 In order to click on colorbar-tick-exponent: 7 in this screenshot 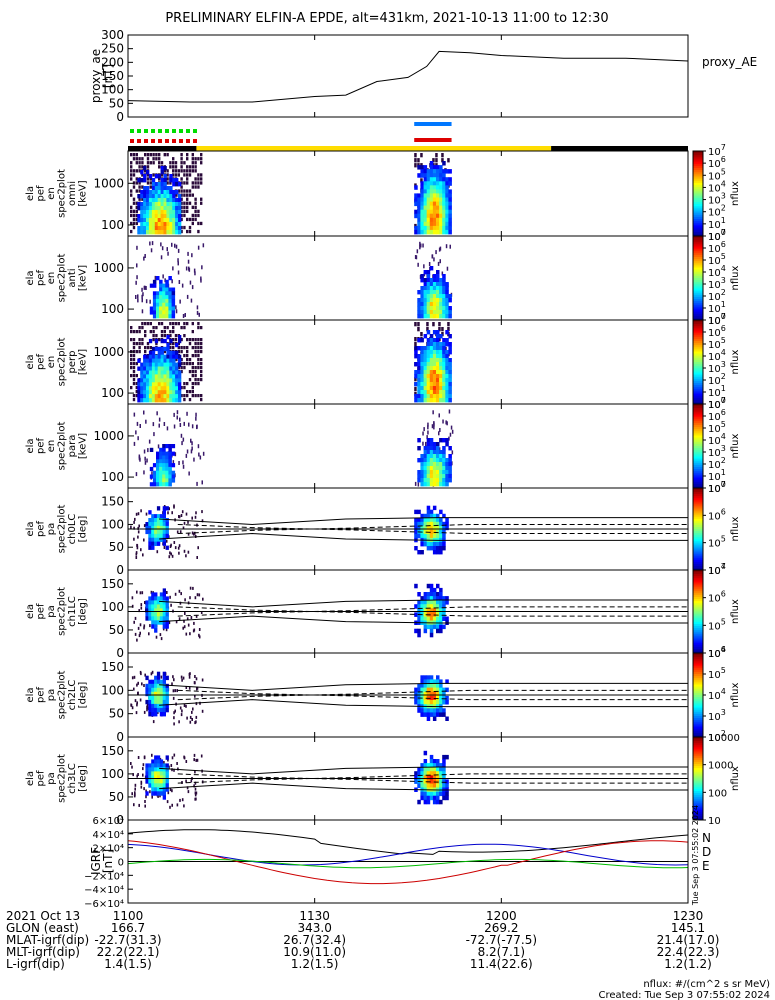, I will do `click(723, 484)`.